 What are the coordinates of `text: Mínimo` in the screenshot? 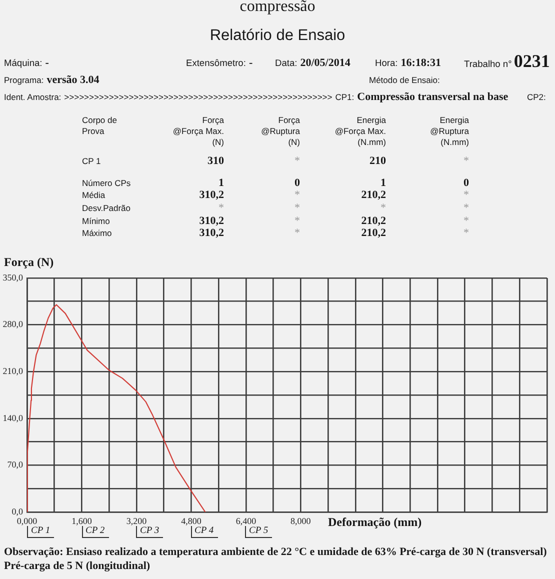 It's located at (96, 221).